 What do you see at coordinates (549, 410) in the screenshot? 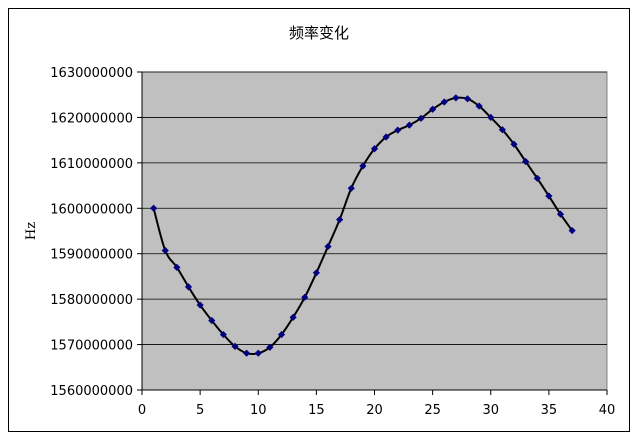
I see `x-tick-label: 35` at bounding box center [549, 410].